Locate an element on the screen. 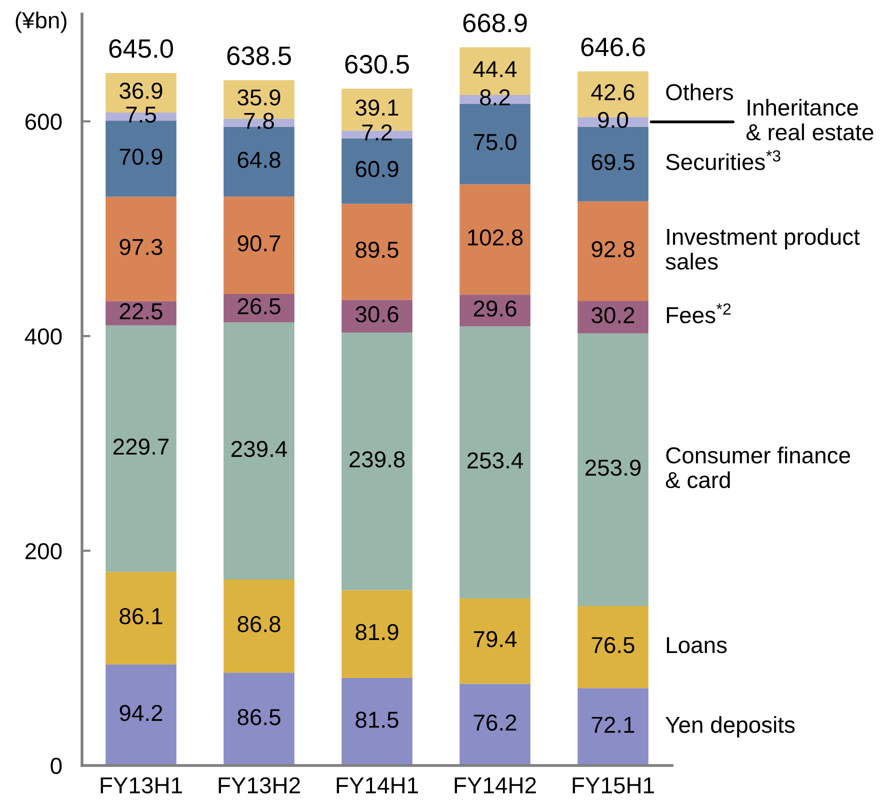 The width and height of the screenshot is (881, 807). series-label: Yen deposits is located at coordinates (730, 727).